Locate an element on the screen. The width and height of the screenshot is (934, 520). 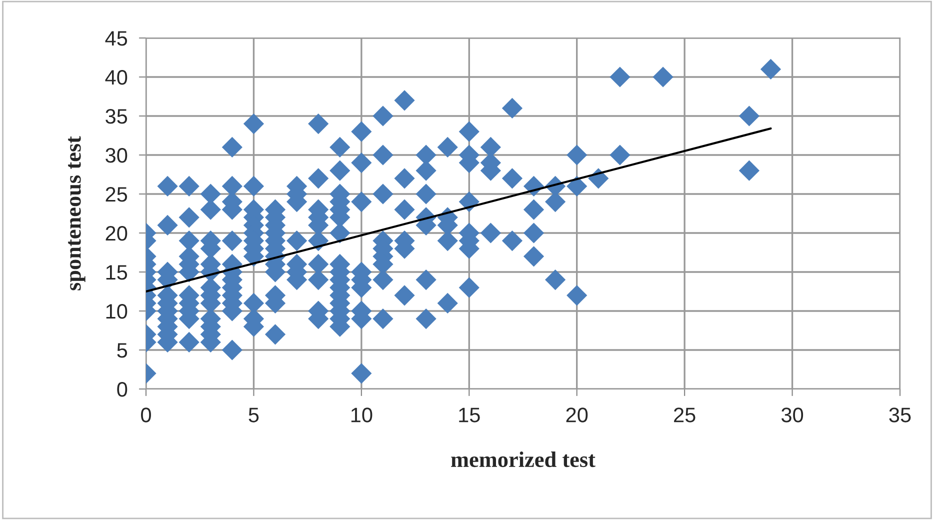
x-tick-label: 20 is located at coordinates (577, 415).